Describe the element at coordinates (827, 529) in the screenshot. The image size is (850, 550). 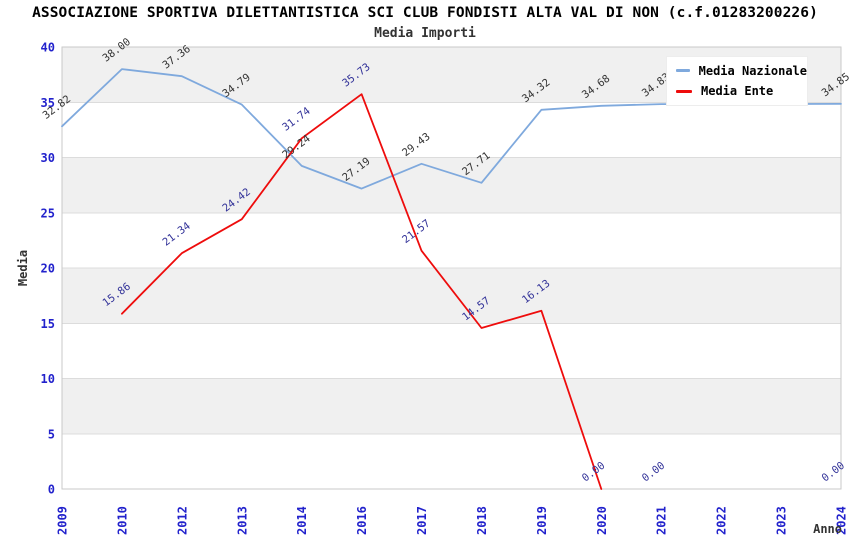
I see `x-axis-title: Anno` at that location.